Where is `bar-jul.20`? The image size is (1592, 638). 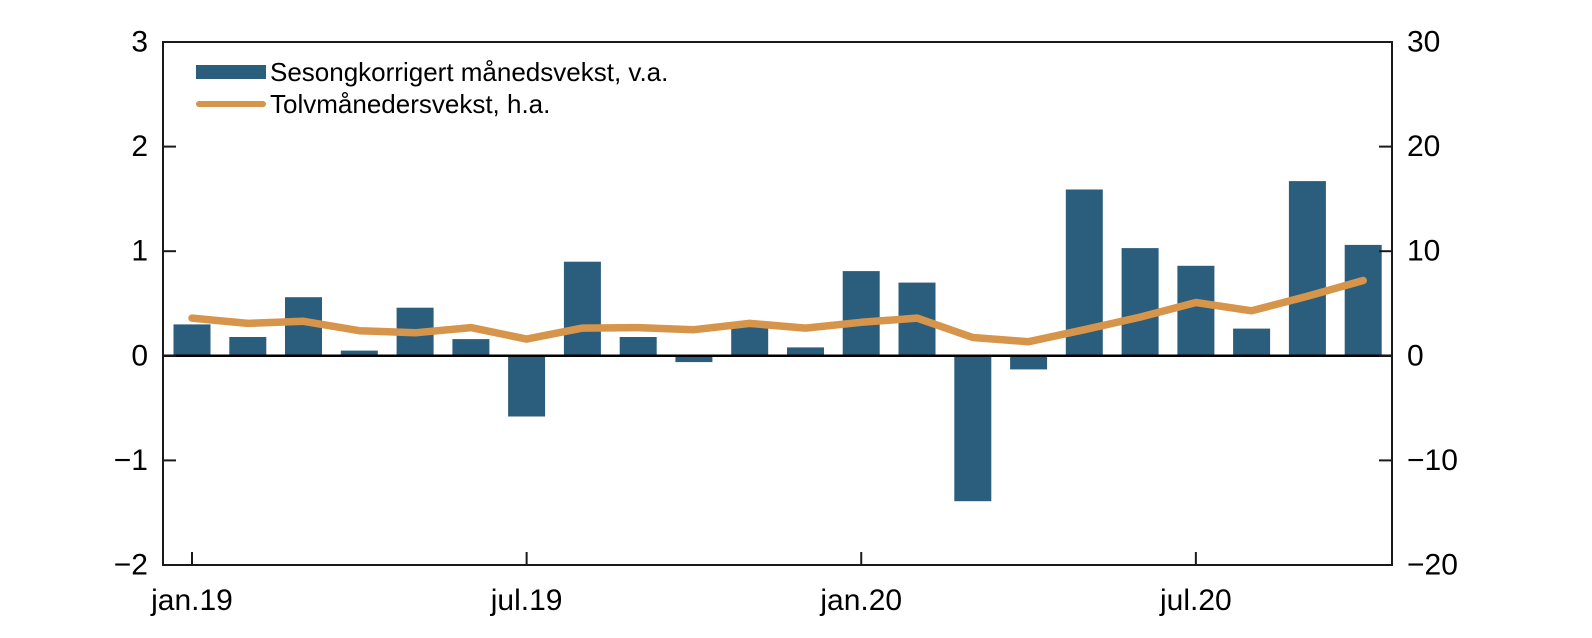 bar-jul.20 is located at coordinates (1196, 310).